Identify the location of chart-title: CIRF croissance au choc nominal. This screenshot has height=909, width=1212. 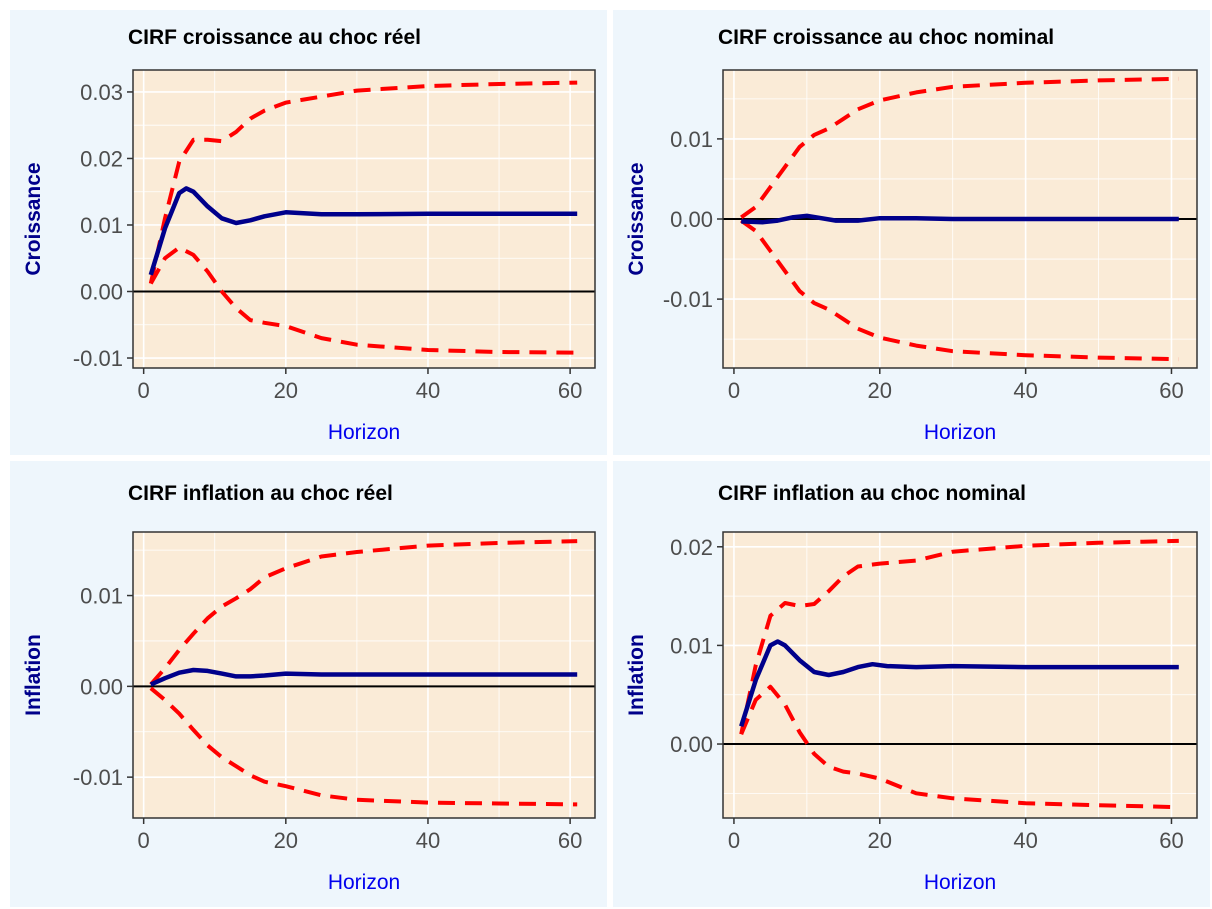
(886, 37).